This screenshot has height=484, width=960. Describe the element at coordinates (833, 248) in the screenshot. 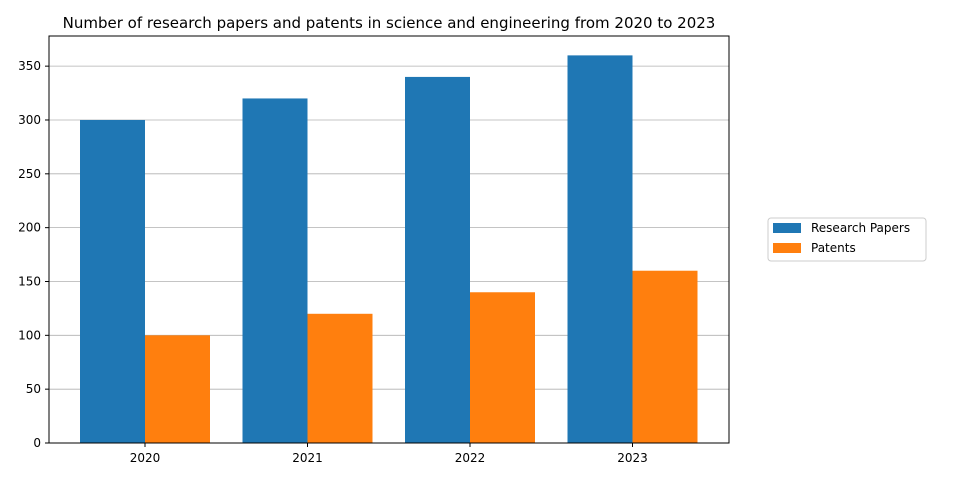

I see `legend-label-patents: Patents` at that location.